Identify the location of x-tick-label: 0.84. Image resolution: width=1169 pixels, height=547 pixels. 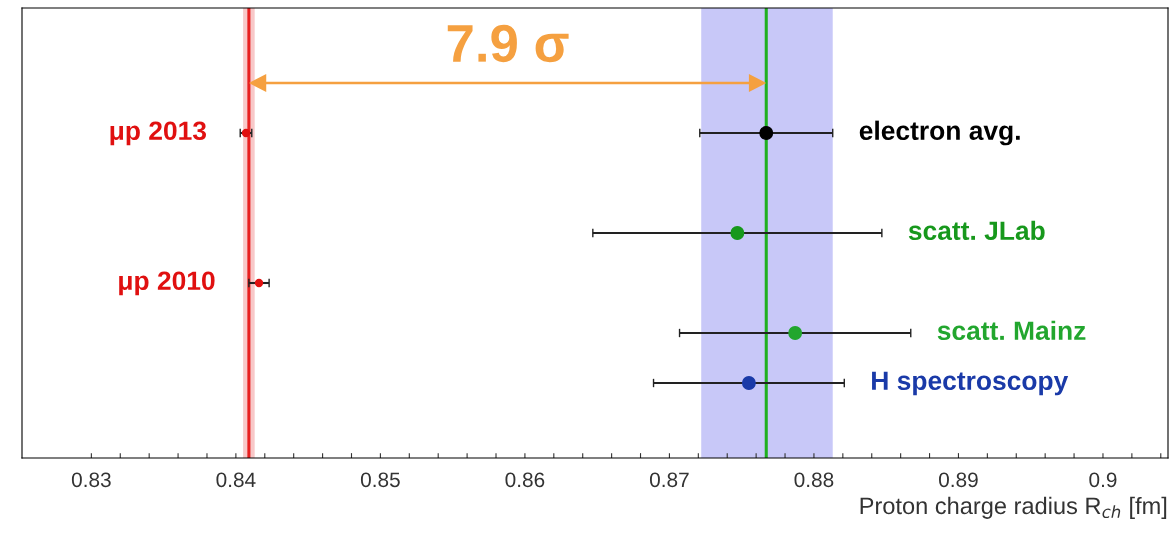
(236, 480).